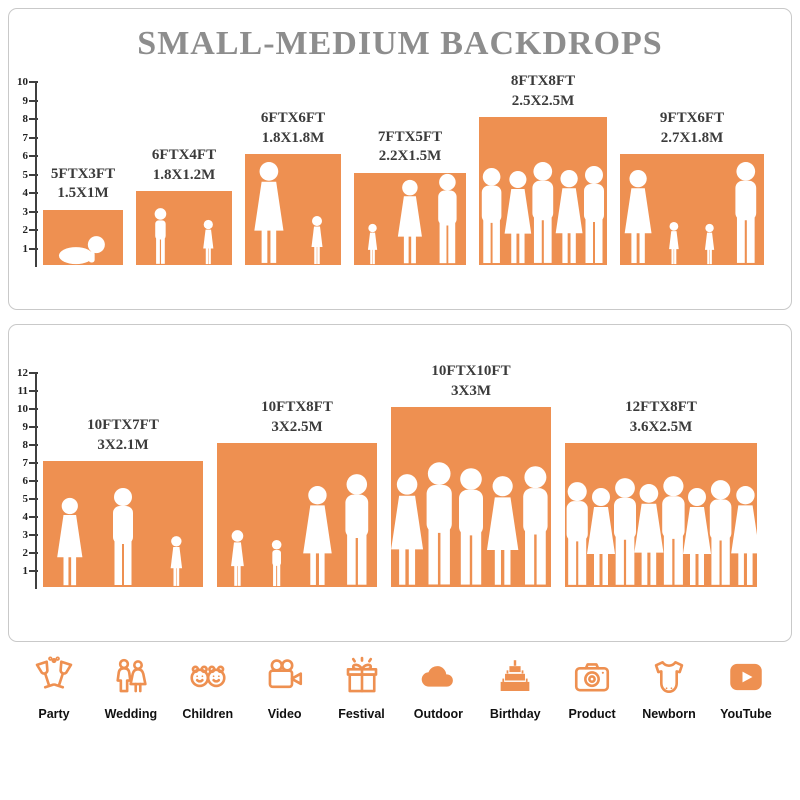 The width and height of the screenshot is (800, 800). I want to click on ruler-tick: 1, so click(24, 249).